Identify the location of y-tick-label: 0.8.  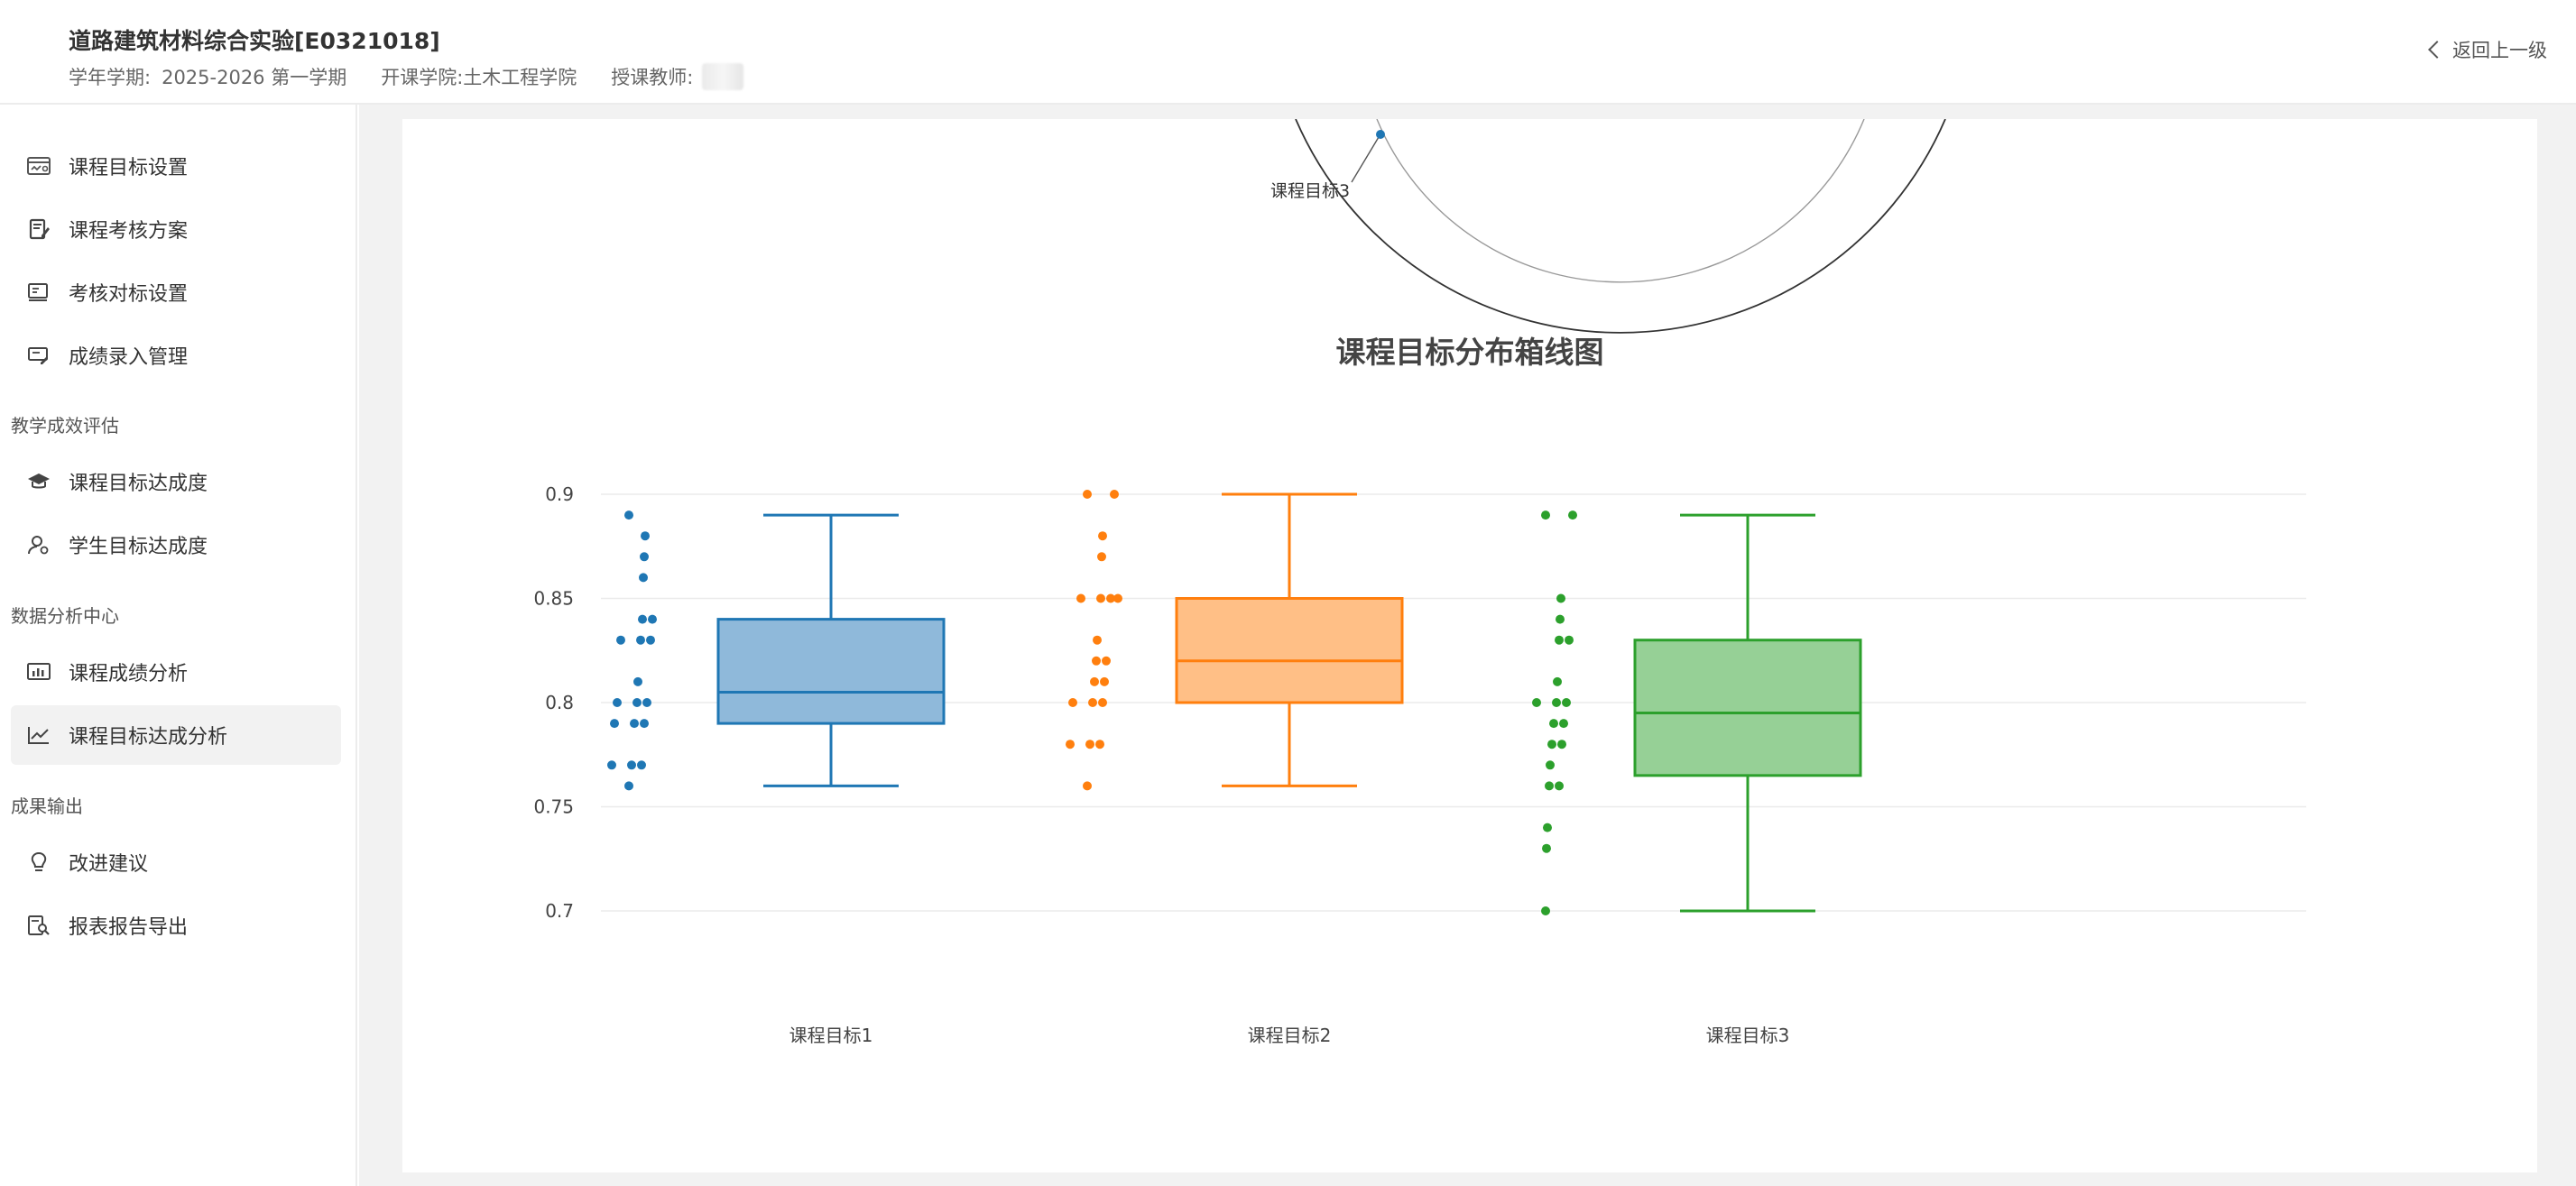
(559, 702).